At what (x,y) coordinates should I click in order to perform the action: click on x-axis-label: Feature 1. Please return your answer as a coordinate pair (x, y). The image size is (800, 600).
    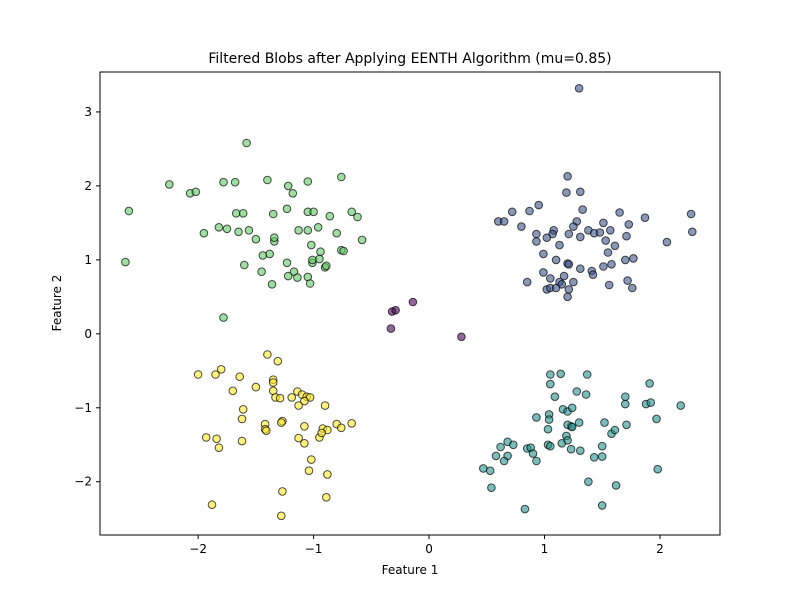
    Looking at the image, I should click on (410, 570).